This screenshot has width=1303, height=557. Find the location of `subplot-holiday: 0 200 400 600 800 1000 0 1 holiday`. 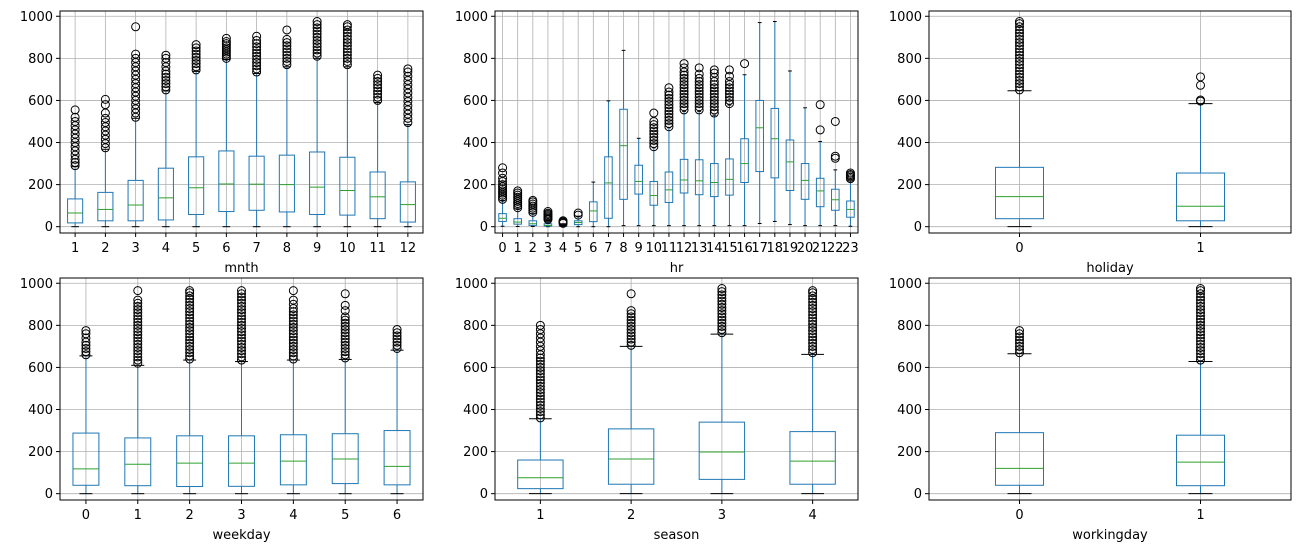

subplot-holiday: 0 200 400 600 800 1000 0 1 holiday is located at coordinates (1090, 143).